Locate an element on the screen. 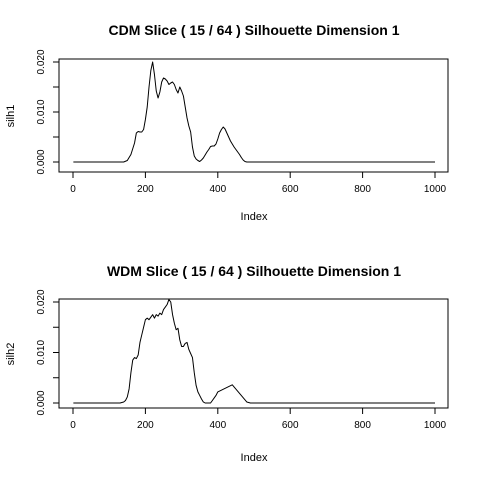  y-axis-label: silh1 is located at coordinates (11, 116).